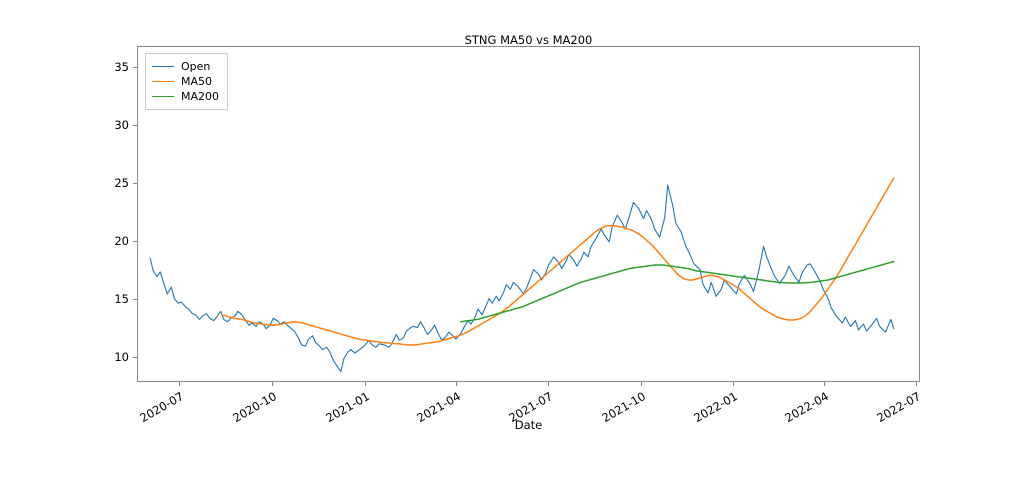 This screenshot has width=1024, height=477. What do you see at coordinates (677, 291) in the screenshot?
I see `series-line-ma200` at bounding box center [677, 291].